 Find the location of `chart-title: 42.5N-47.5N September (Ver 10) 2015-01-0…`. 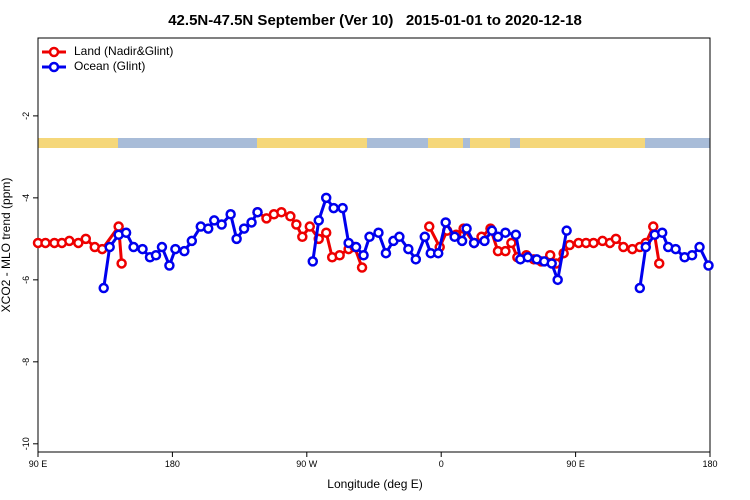

chart-title: 42.5N-47.5N September (Ver 10) 2015-01-0… is located at coordinates (375, 20).